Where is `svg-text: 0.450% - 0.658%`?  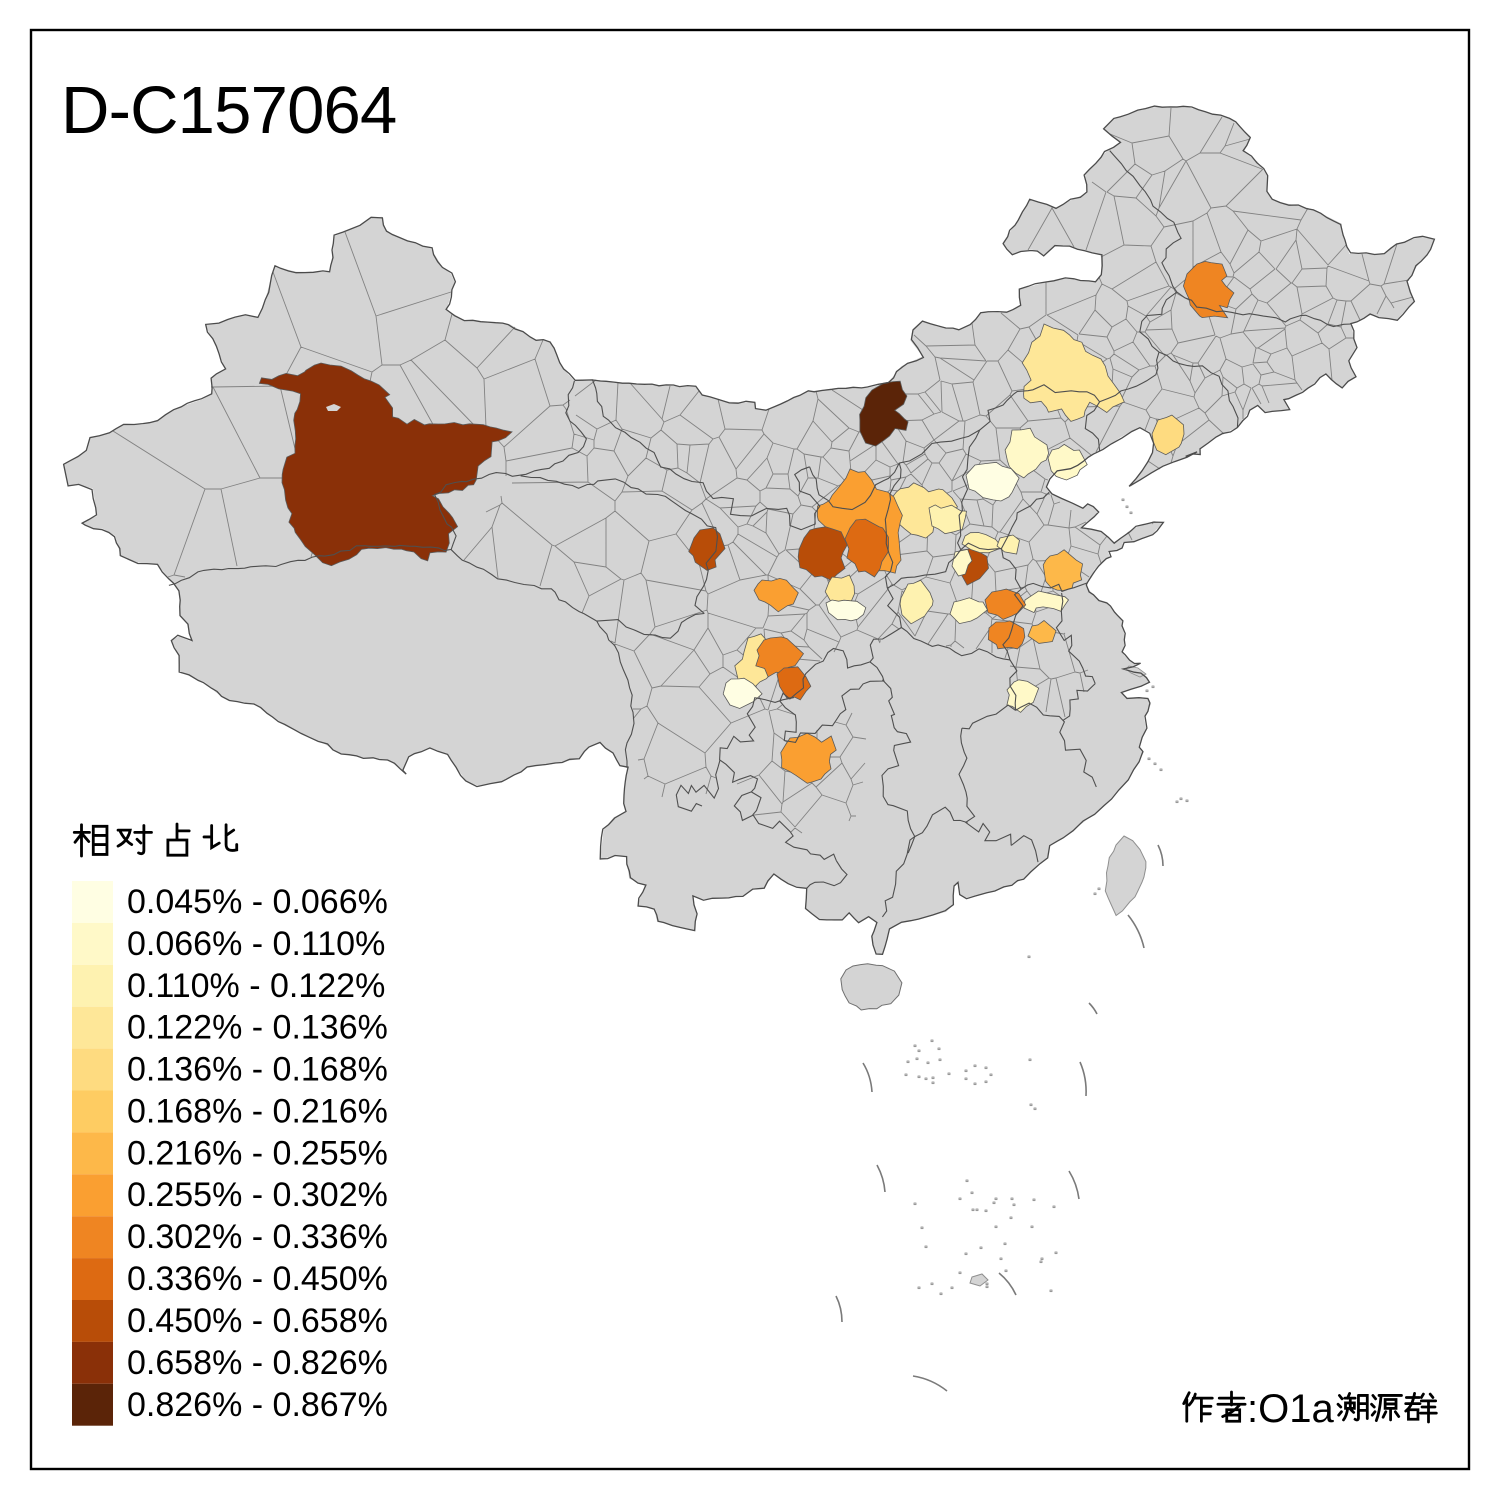
svg-text: 0.450% - 0.658% is located at coordinates (257, 1321).